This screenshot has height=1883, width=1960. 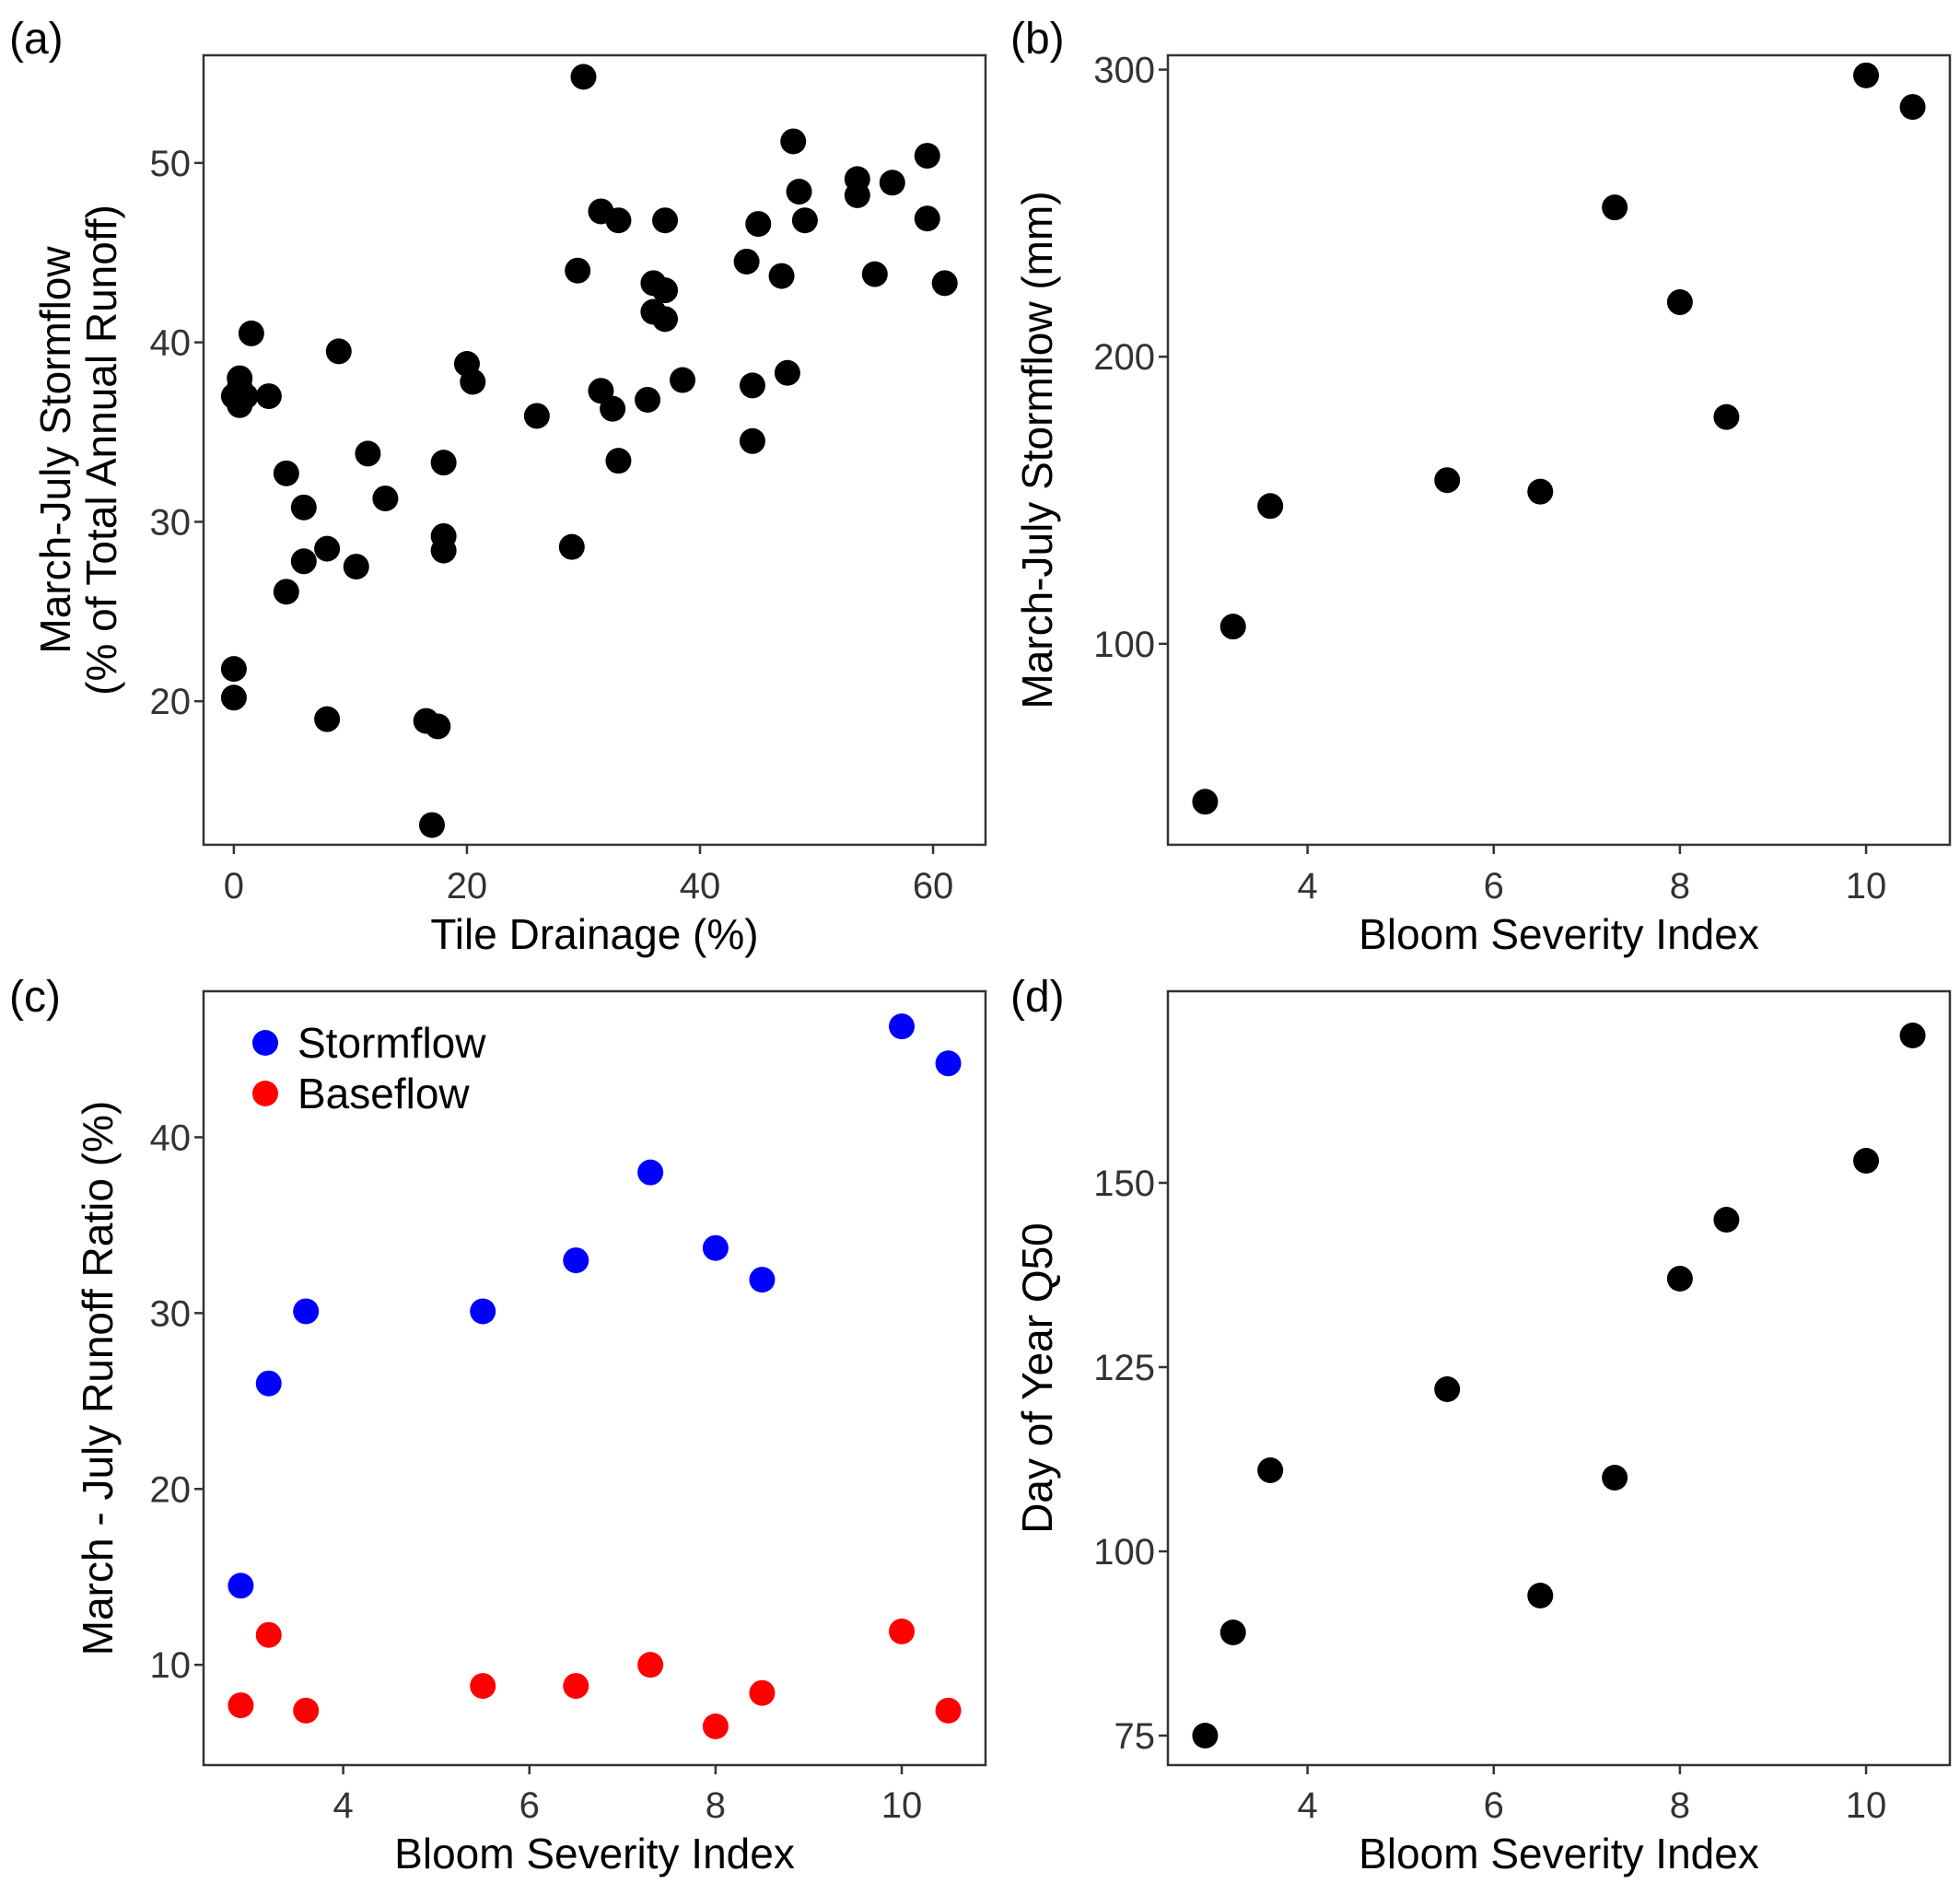 I want to click on legend-key-stormflow, so click(x=265, y=1043).